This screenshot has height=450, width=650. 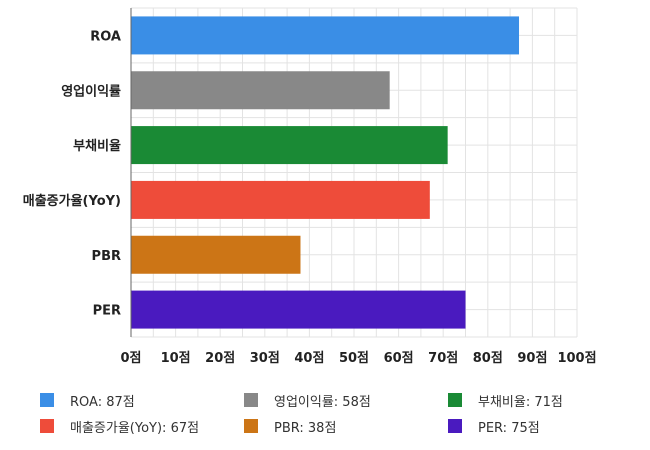 What do you see at coordinates (135, 428) in the screenshot?
I see `legend-label: 매출증가율(YoY): 67점` at bounding box center [135, 428].